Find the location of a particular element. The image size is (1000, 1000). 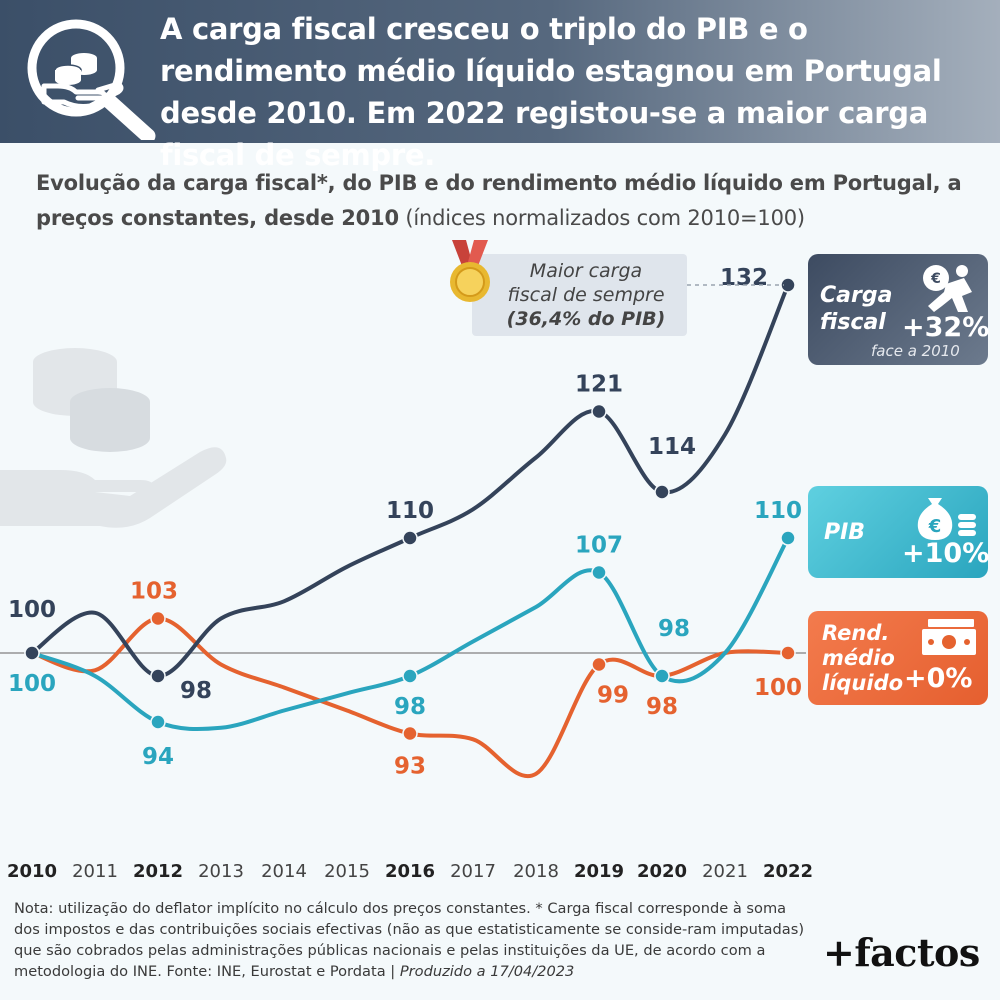

data-label-rendimento-2020: 98 is located at coordinates (662, 707).